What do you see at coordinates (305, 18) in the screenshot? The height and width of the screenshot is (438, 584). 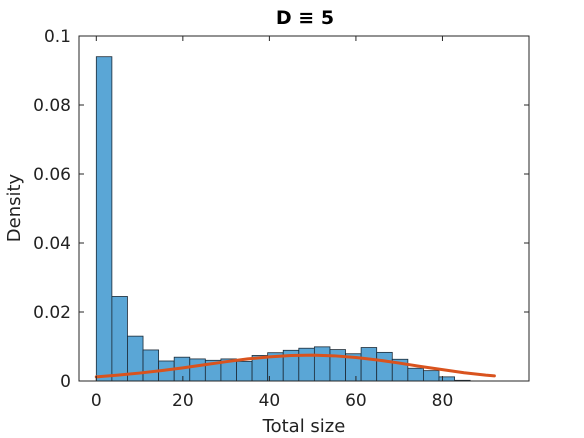 I see `chart-title: D ≡ 5` at bounding box center [305, 18].